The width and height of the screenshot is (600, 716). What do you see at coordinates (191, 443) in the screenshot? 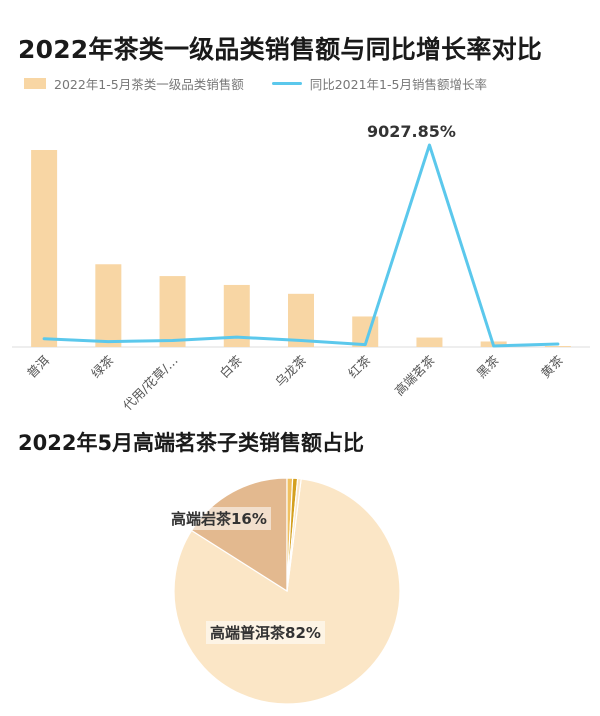
I see `pie-chart-title: 2022年5月高端茗茶子类销售额占比` at bounding box center [191, 443].